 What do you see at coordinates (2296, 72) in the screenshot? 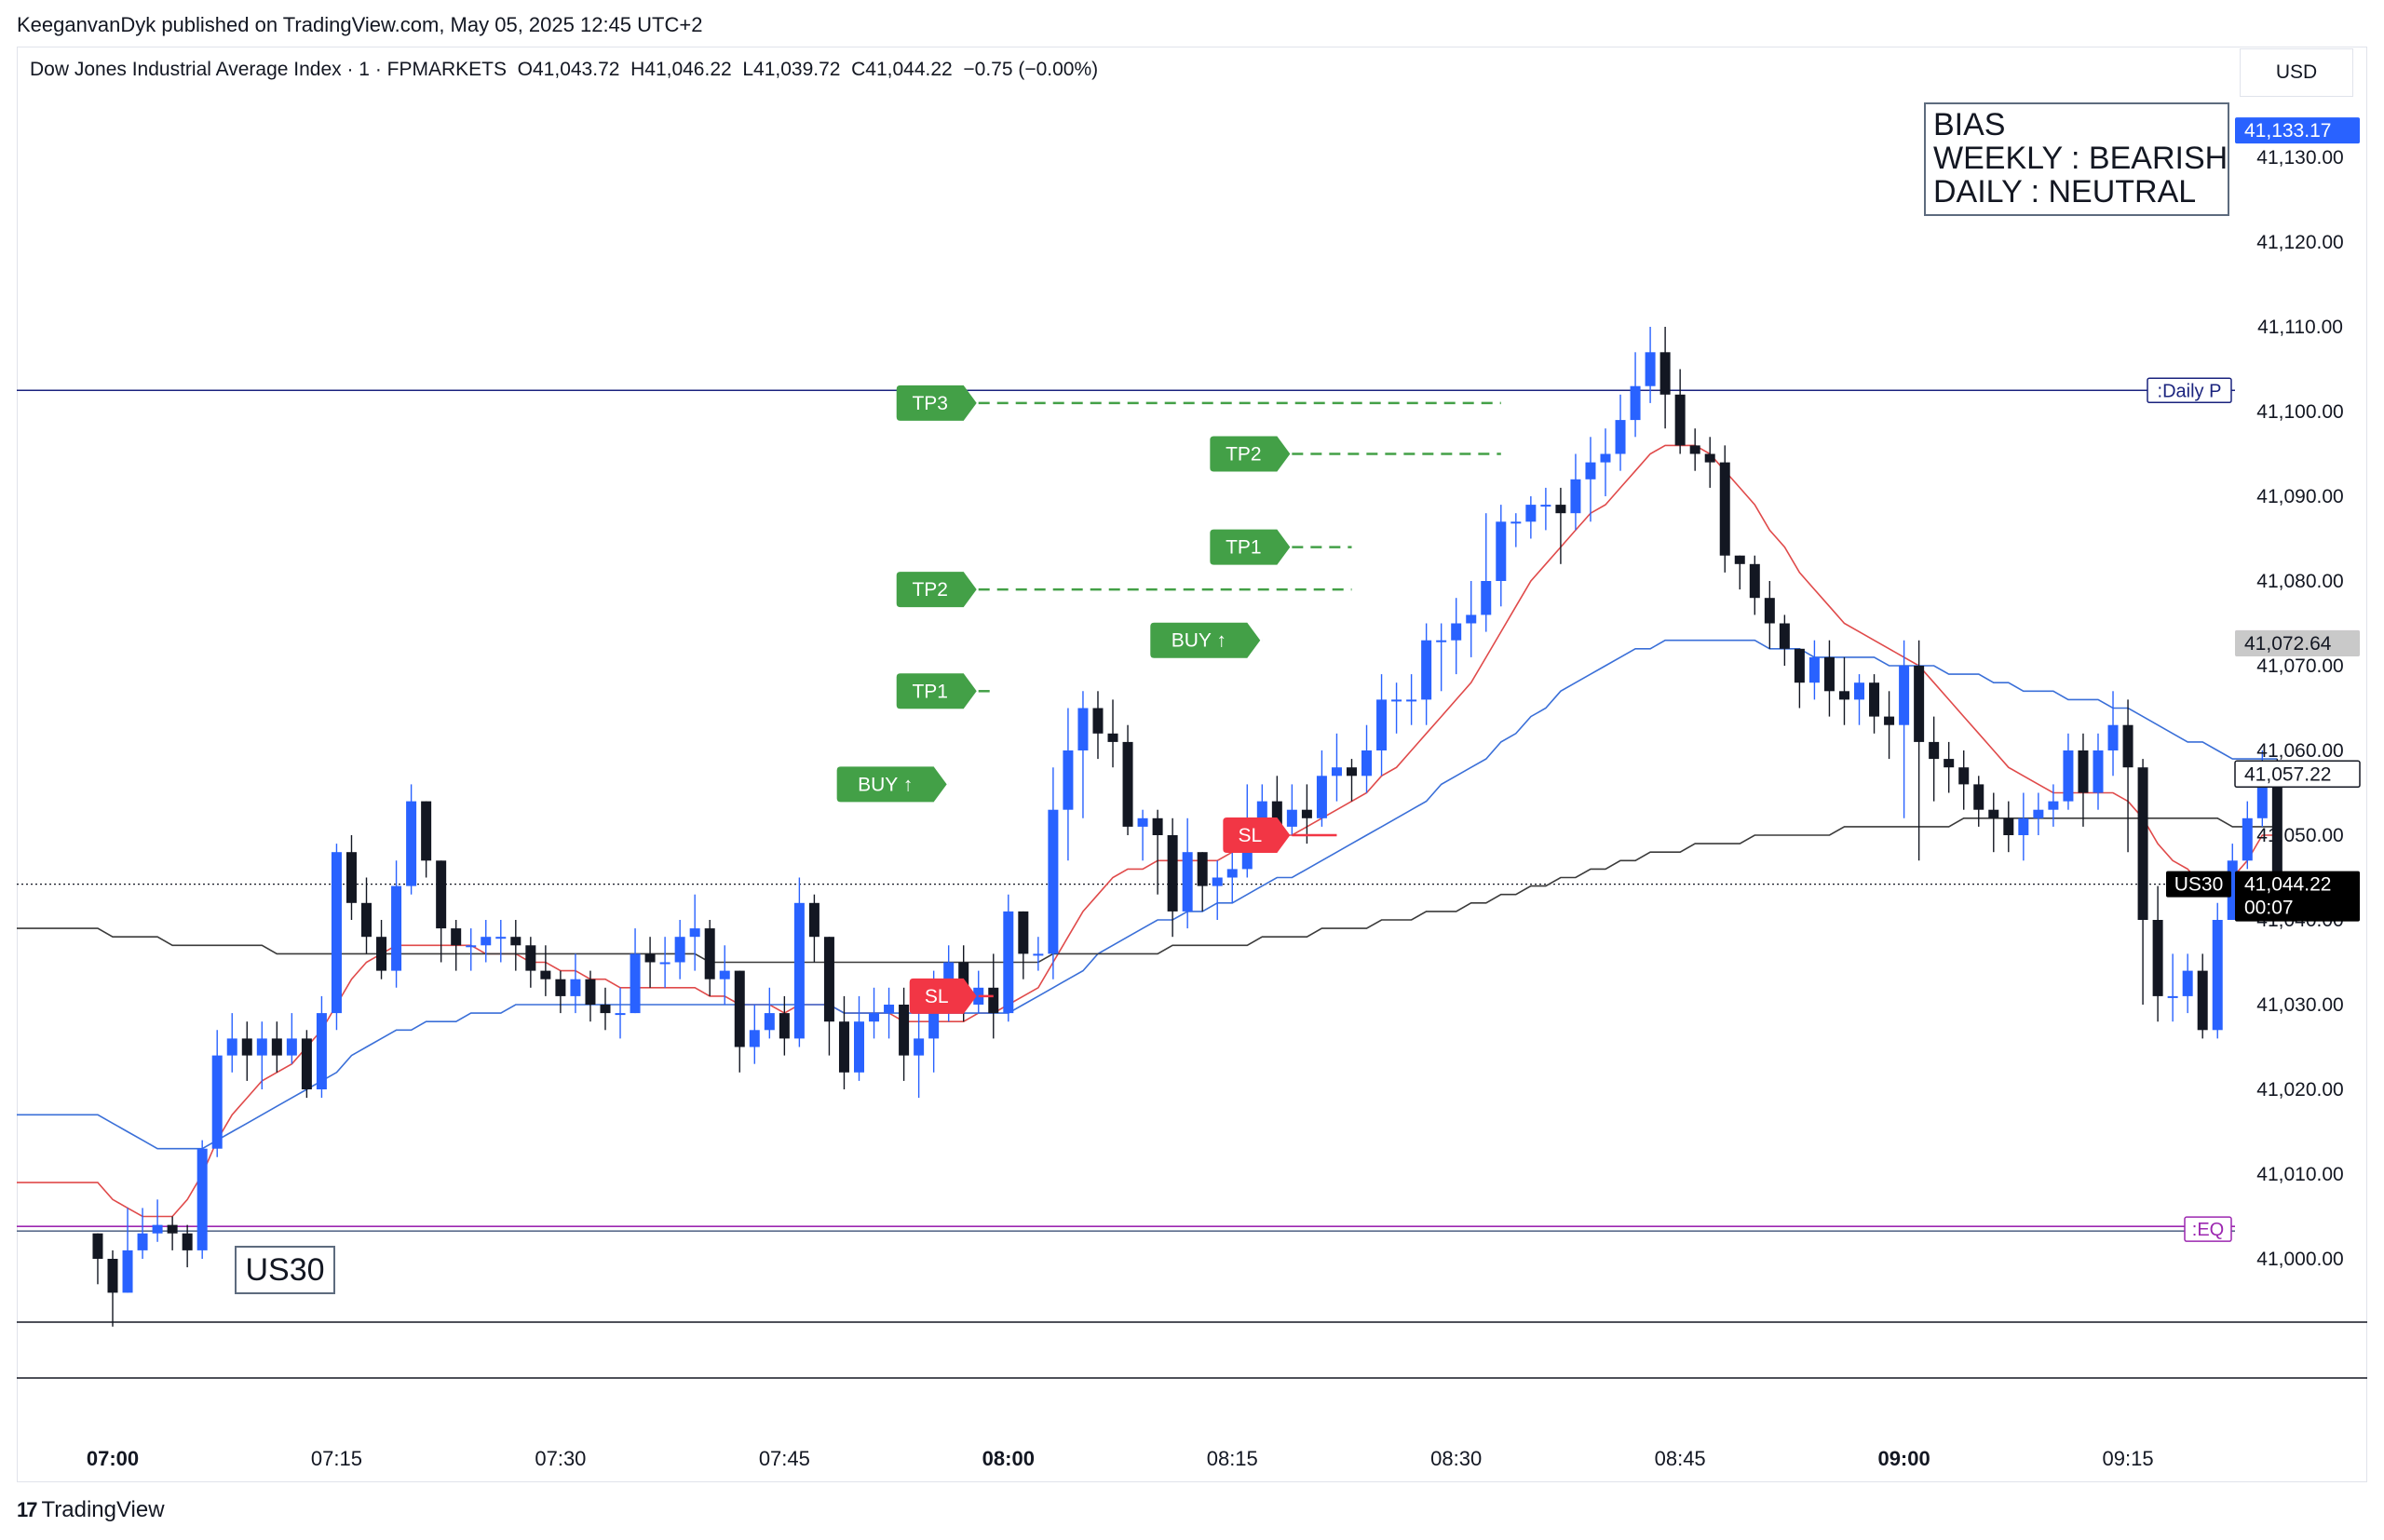
I see `currency-button: USD` at bounding box center [2296, 72].